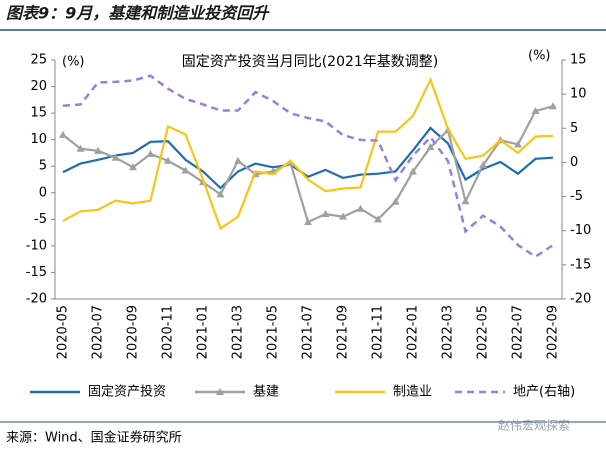 This screenshot has width=606, height=453. What do you see at coordinates (310, 61) in the screenshot?
I see `chart-title: 固定资产投资当月同比(2021年基数调整)` at bounding box center [310, 61].